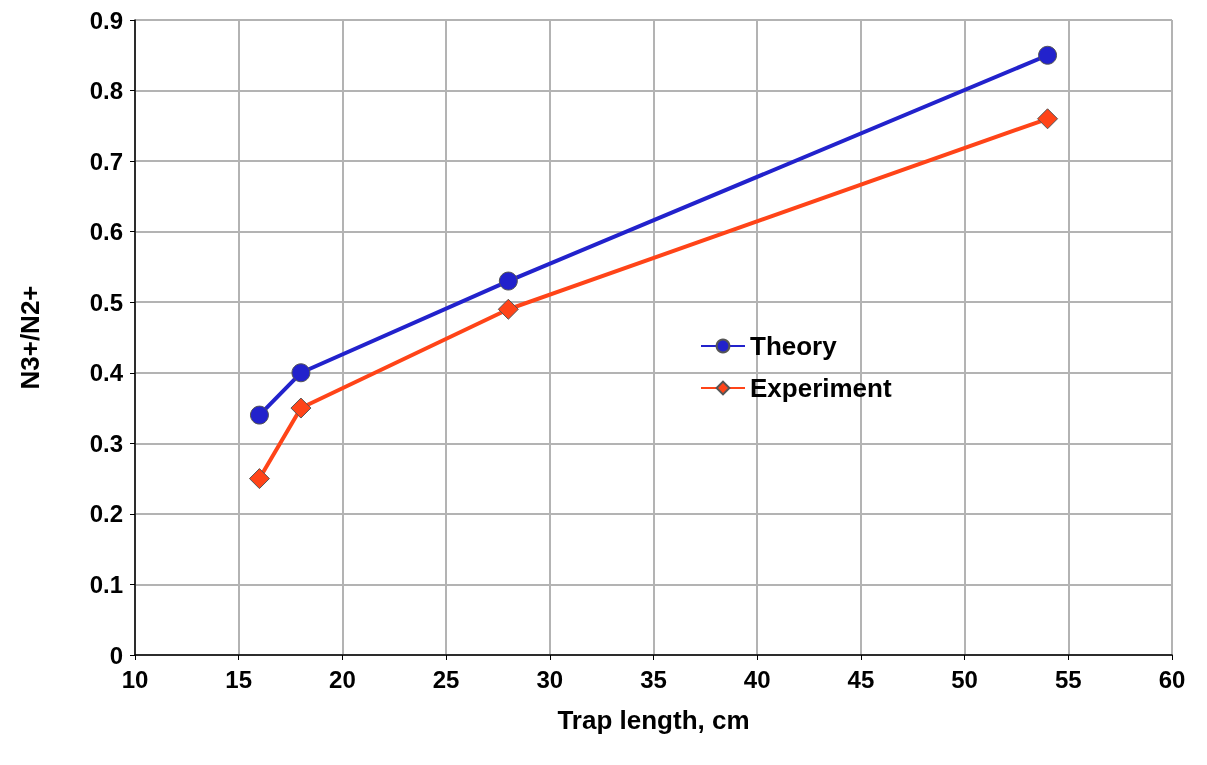 This screenshot has width=1207, height=765. I want to click on y-tick-label: 0.4, so click(106, 373).